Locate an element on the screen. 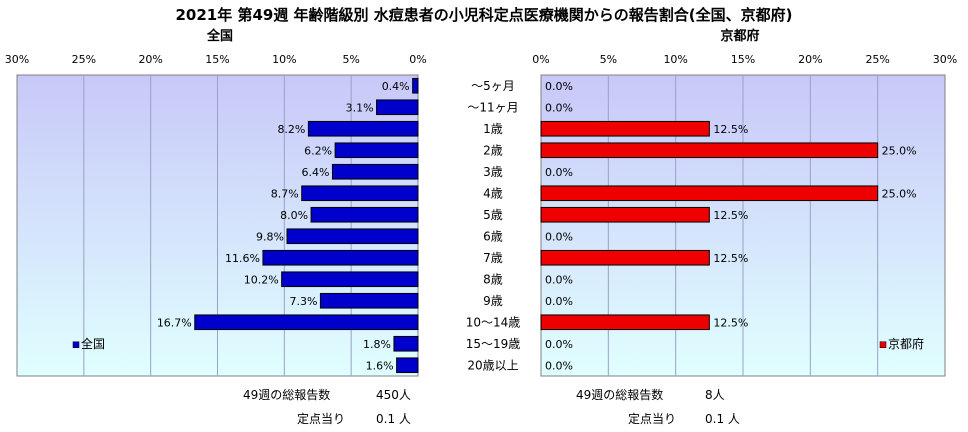  kyoto-legend-swatch is located at coordinates (883, 344).